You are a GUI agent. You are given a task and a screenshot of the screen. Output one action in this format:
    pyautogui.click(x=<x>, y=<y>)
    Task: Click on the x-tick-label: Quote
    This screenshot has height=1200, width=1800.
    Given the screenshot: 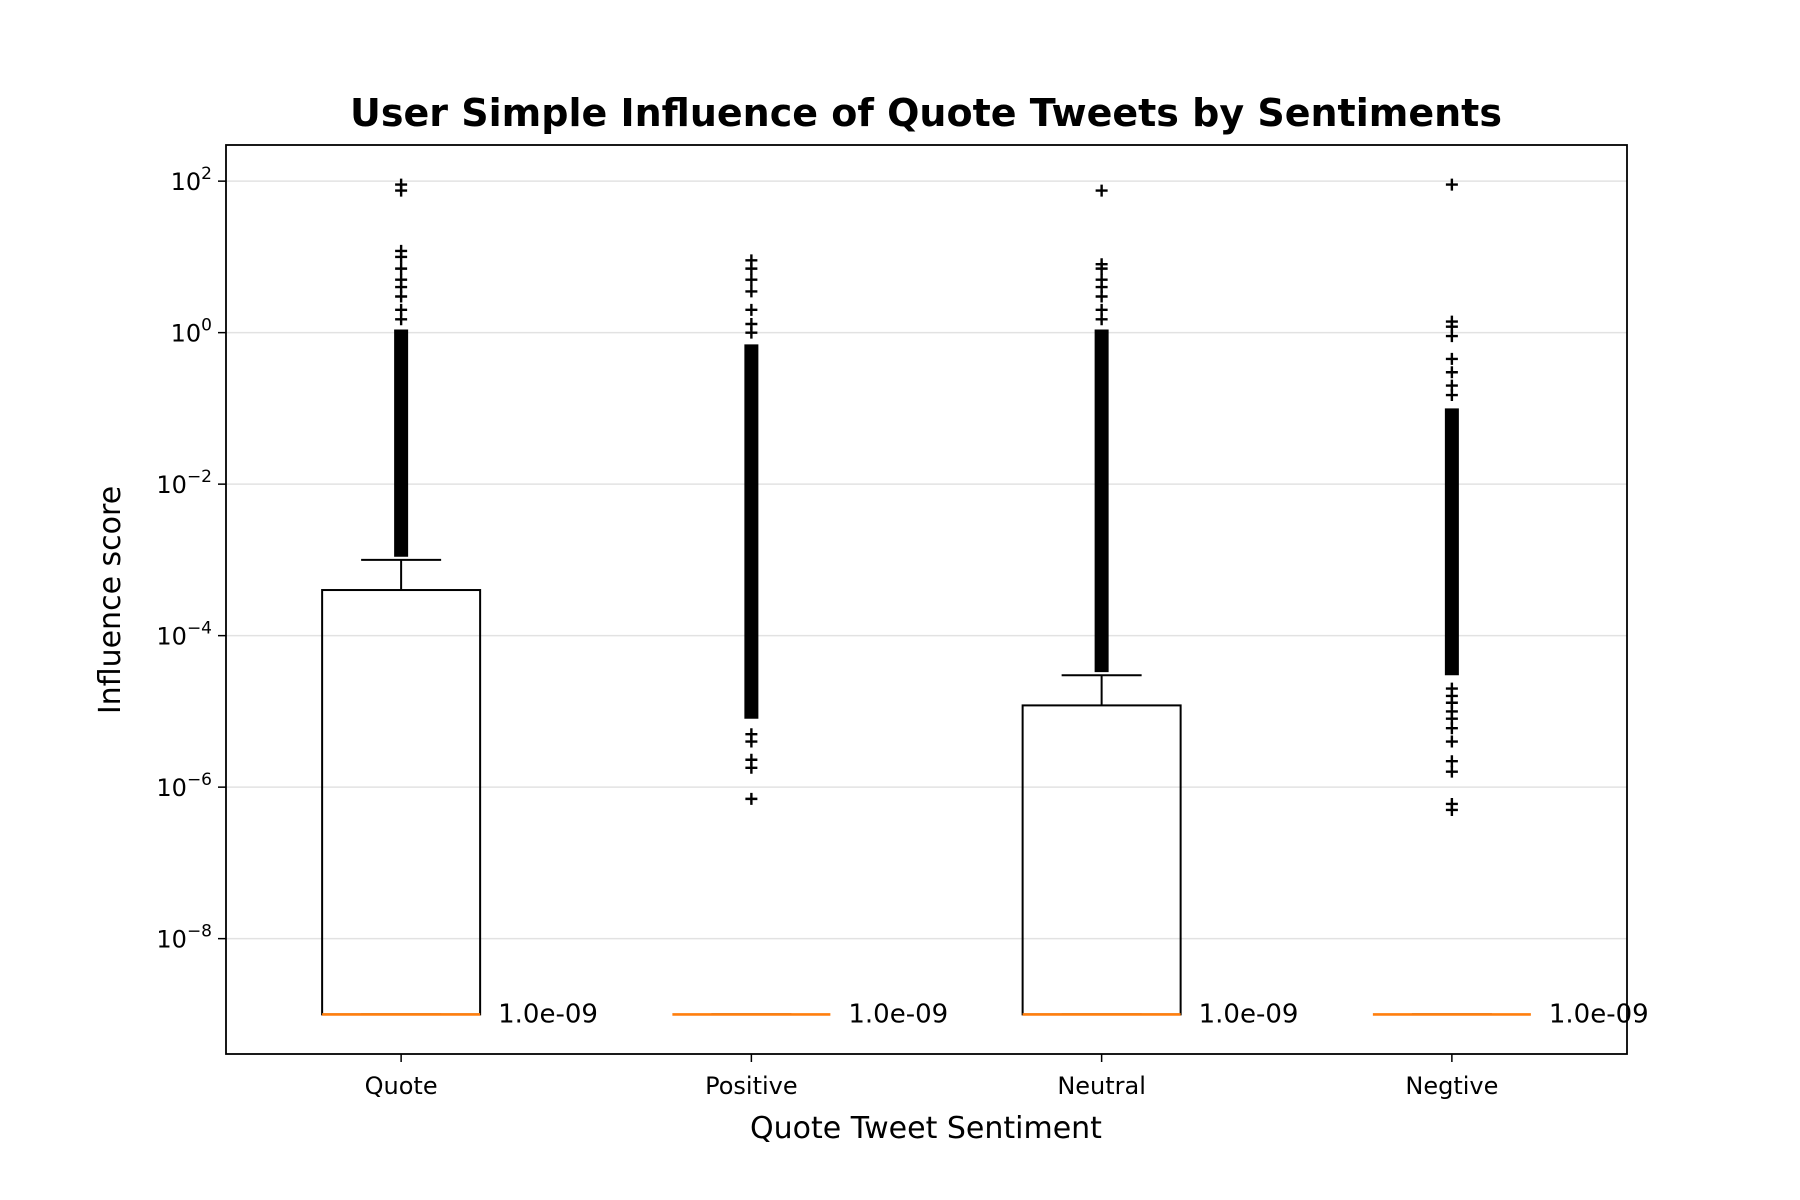 What is the action you would take?
    pyautogui.click(x=401, y=1086)
    